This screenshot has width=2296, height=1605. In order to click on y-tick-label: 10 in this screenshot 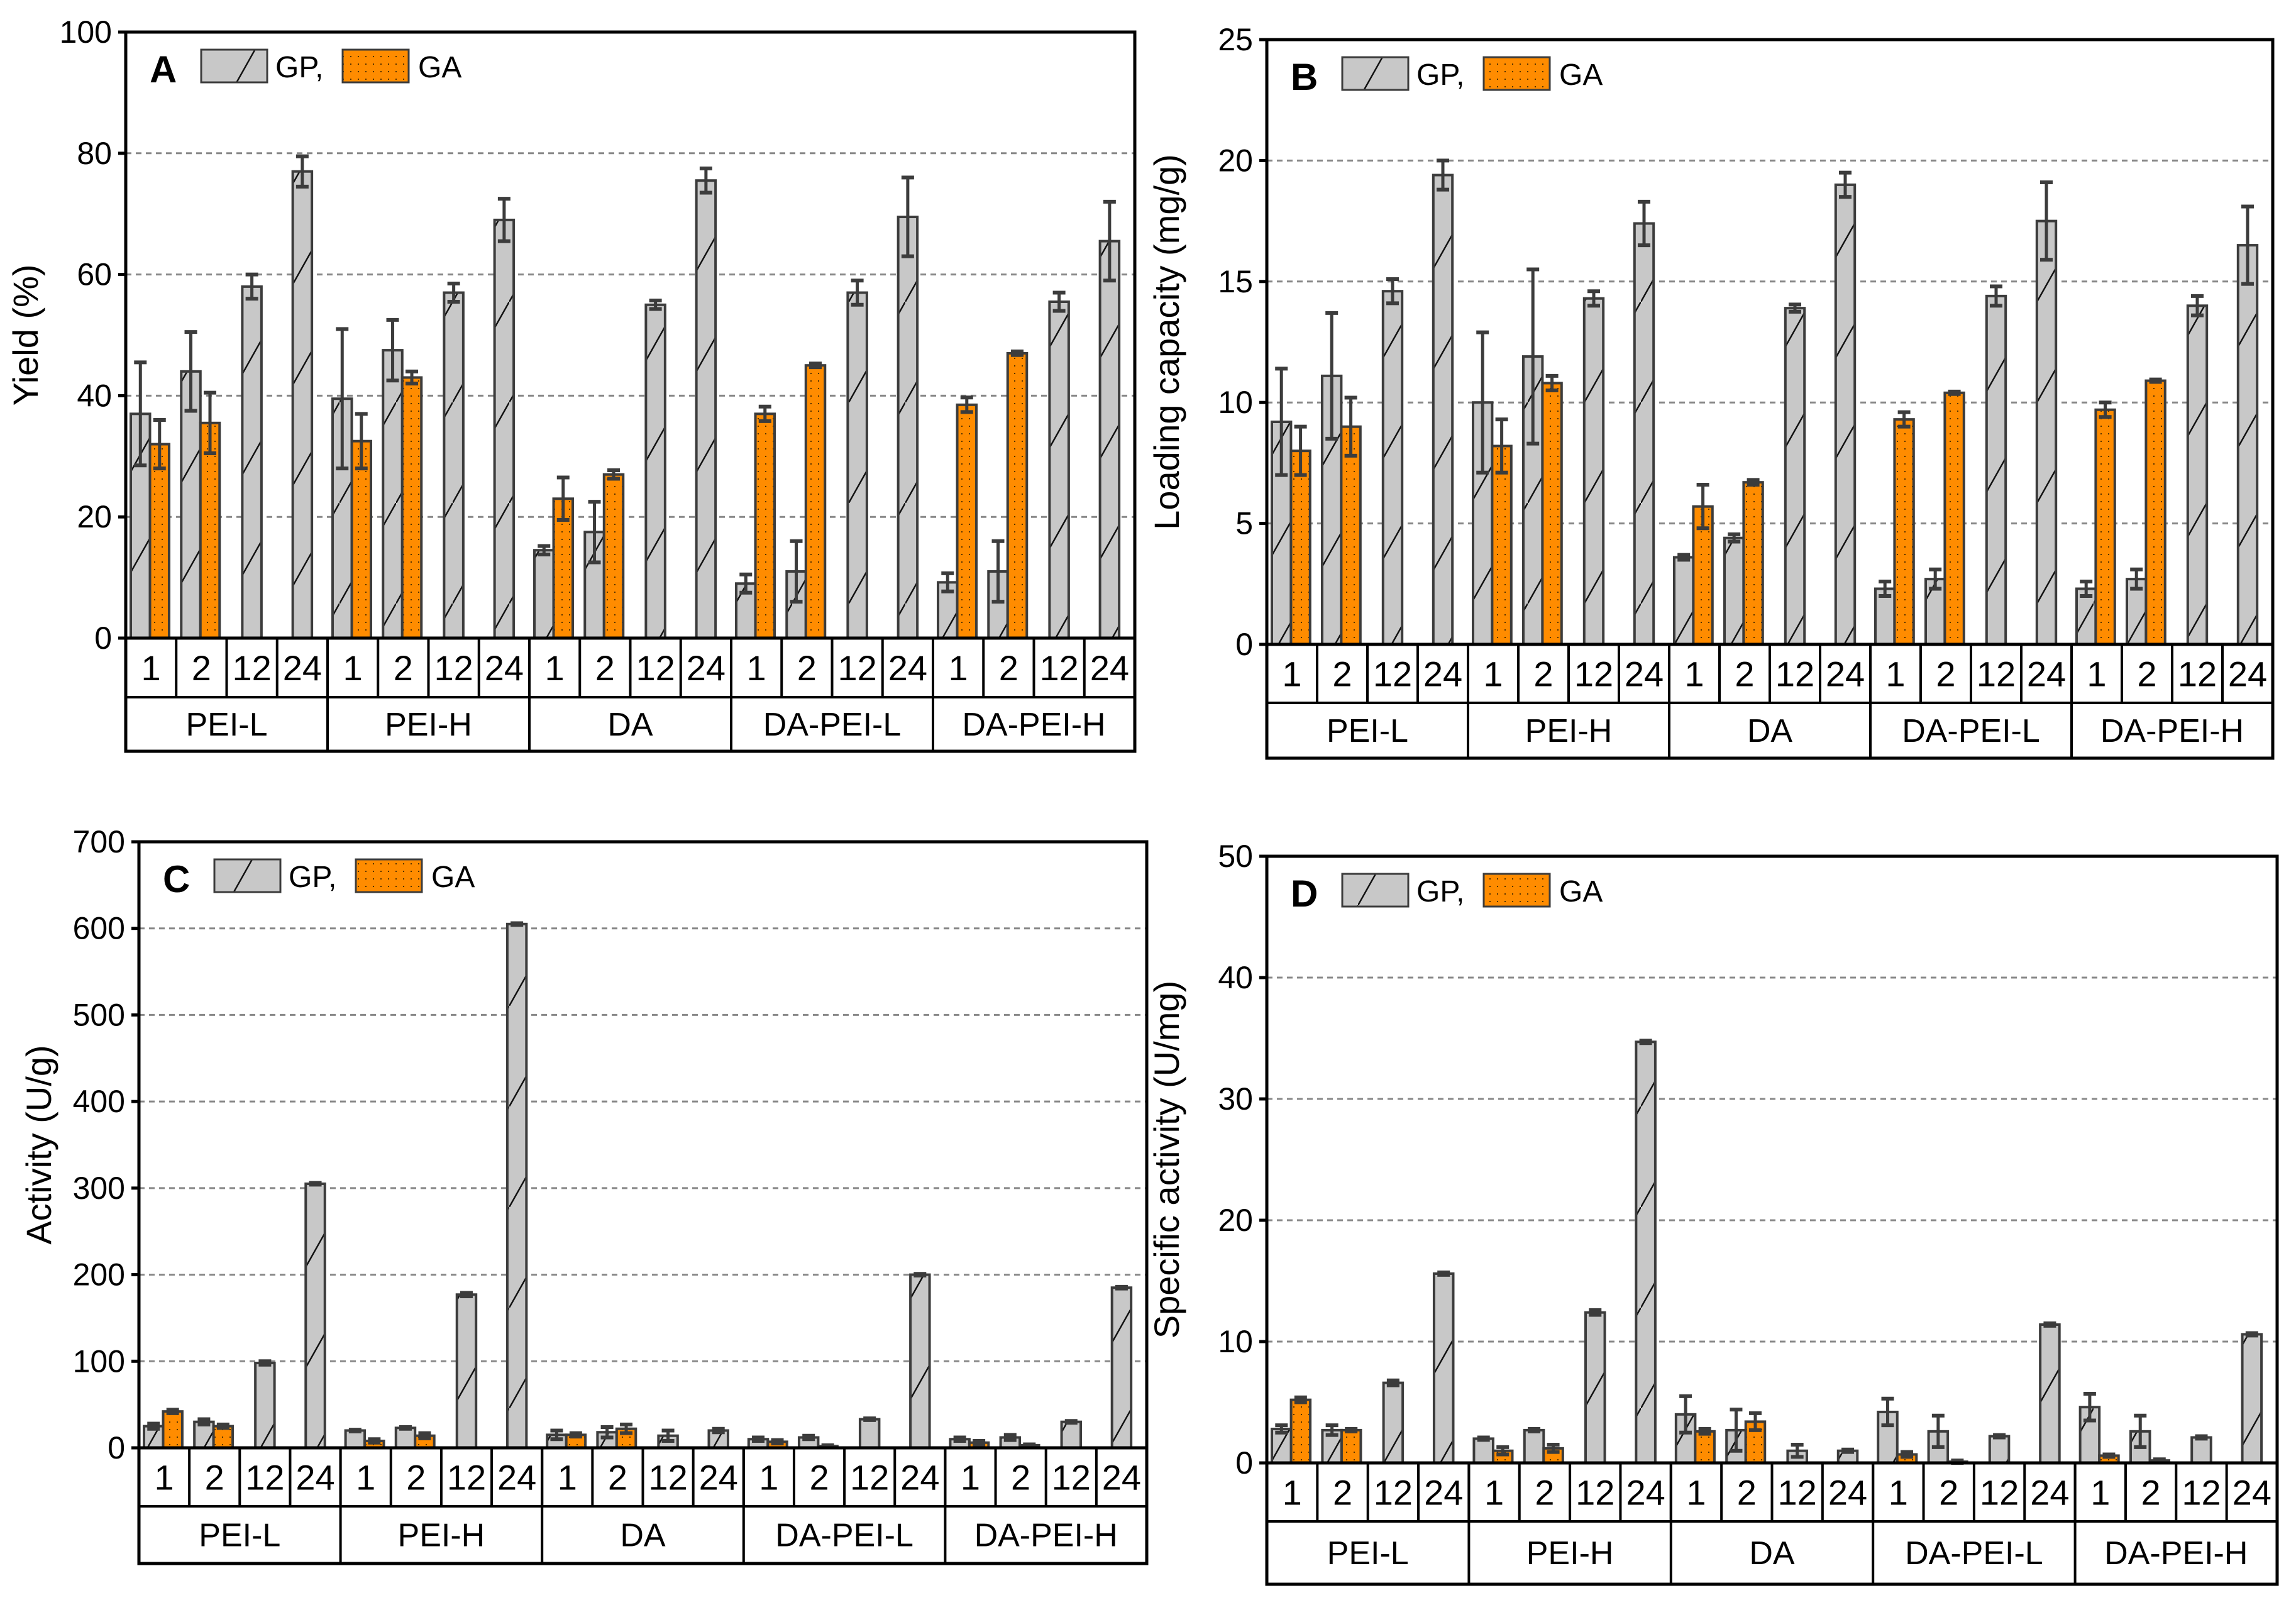, I will do `click(1235, 402)`.